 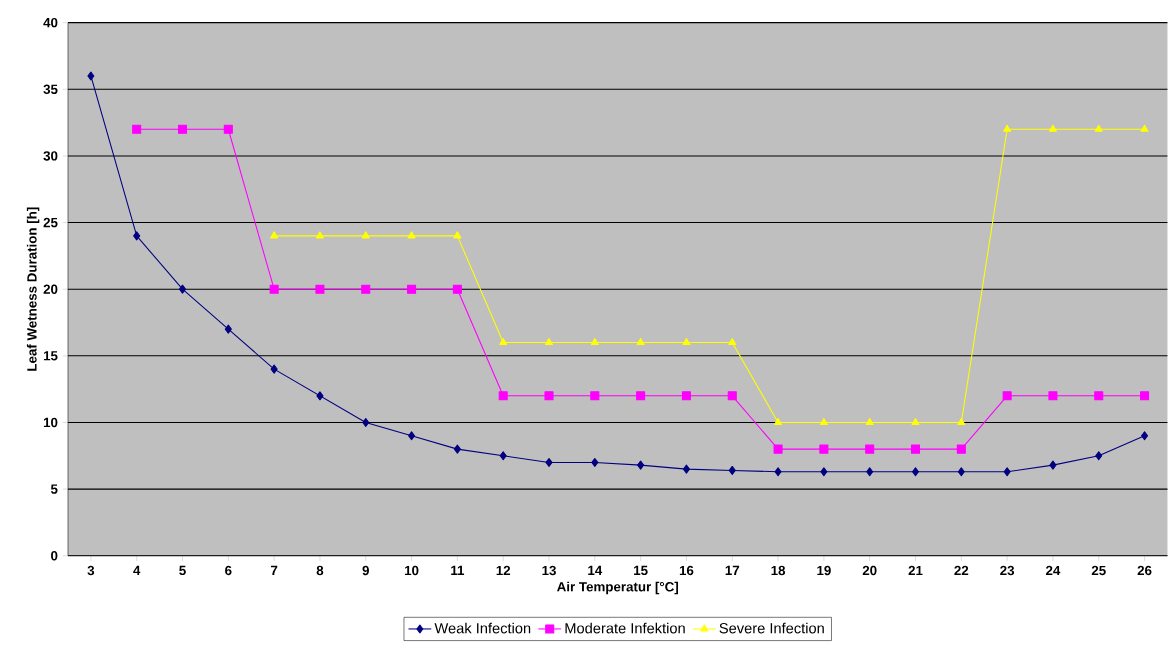 What do you see at coordinates (33, 289) in the screenshot?
I see `y-axis-title: Leaf Wetness Duration [h]` at bounding box center [33, 289].